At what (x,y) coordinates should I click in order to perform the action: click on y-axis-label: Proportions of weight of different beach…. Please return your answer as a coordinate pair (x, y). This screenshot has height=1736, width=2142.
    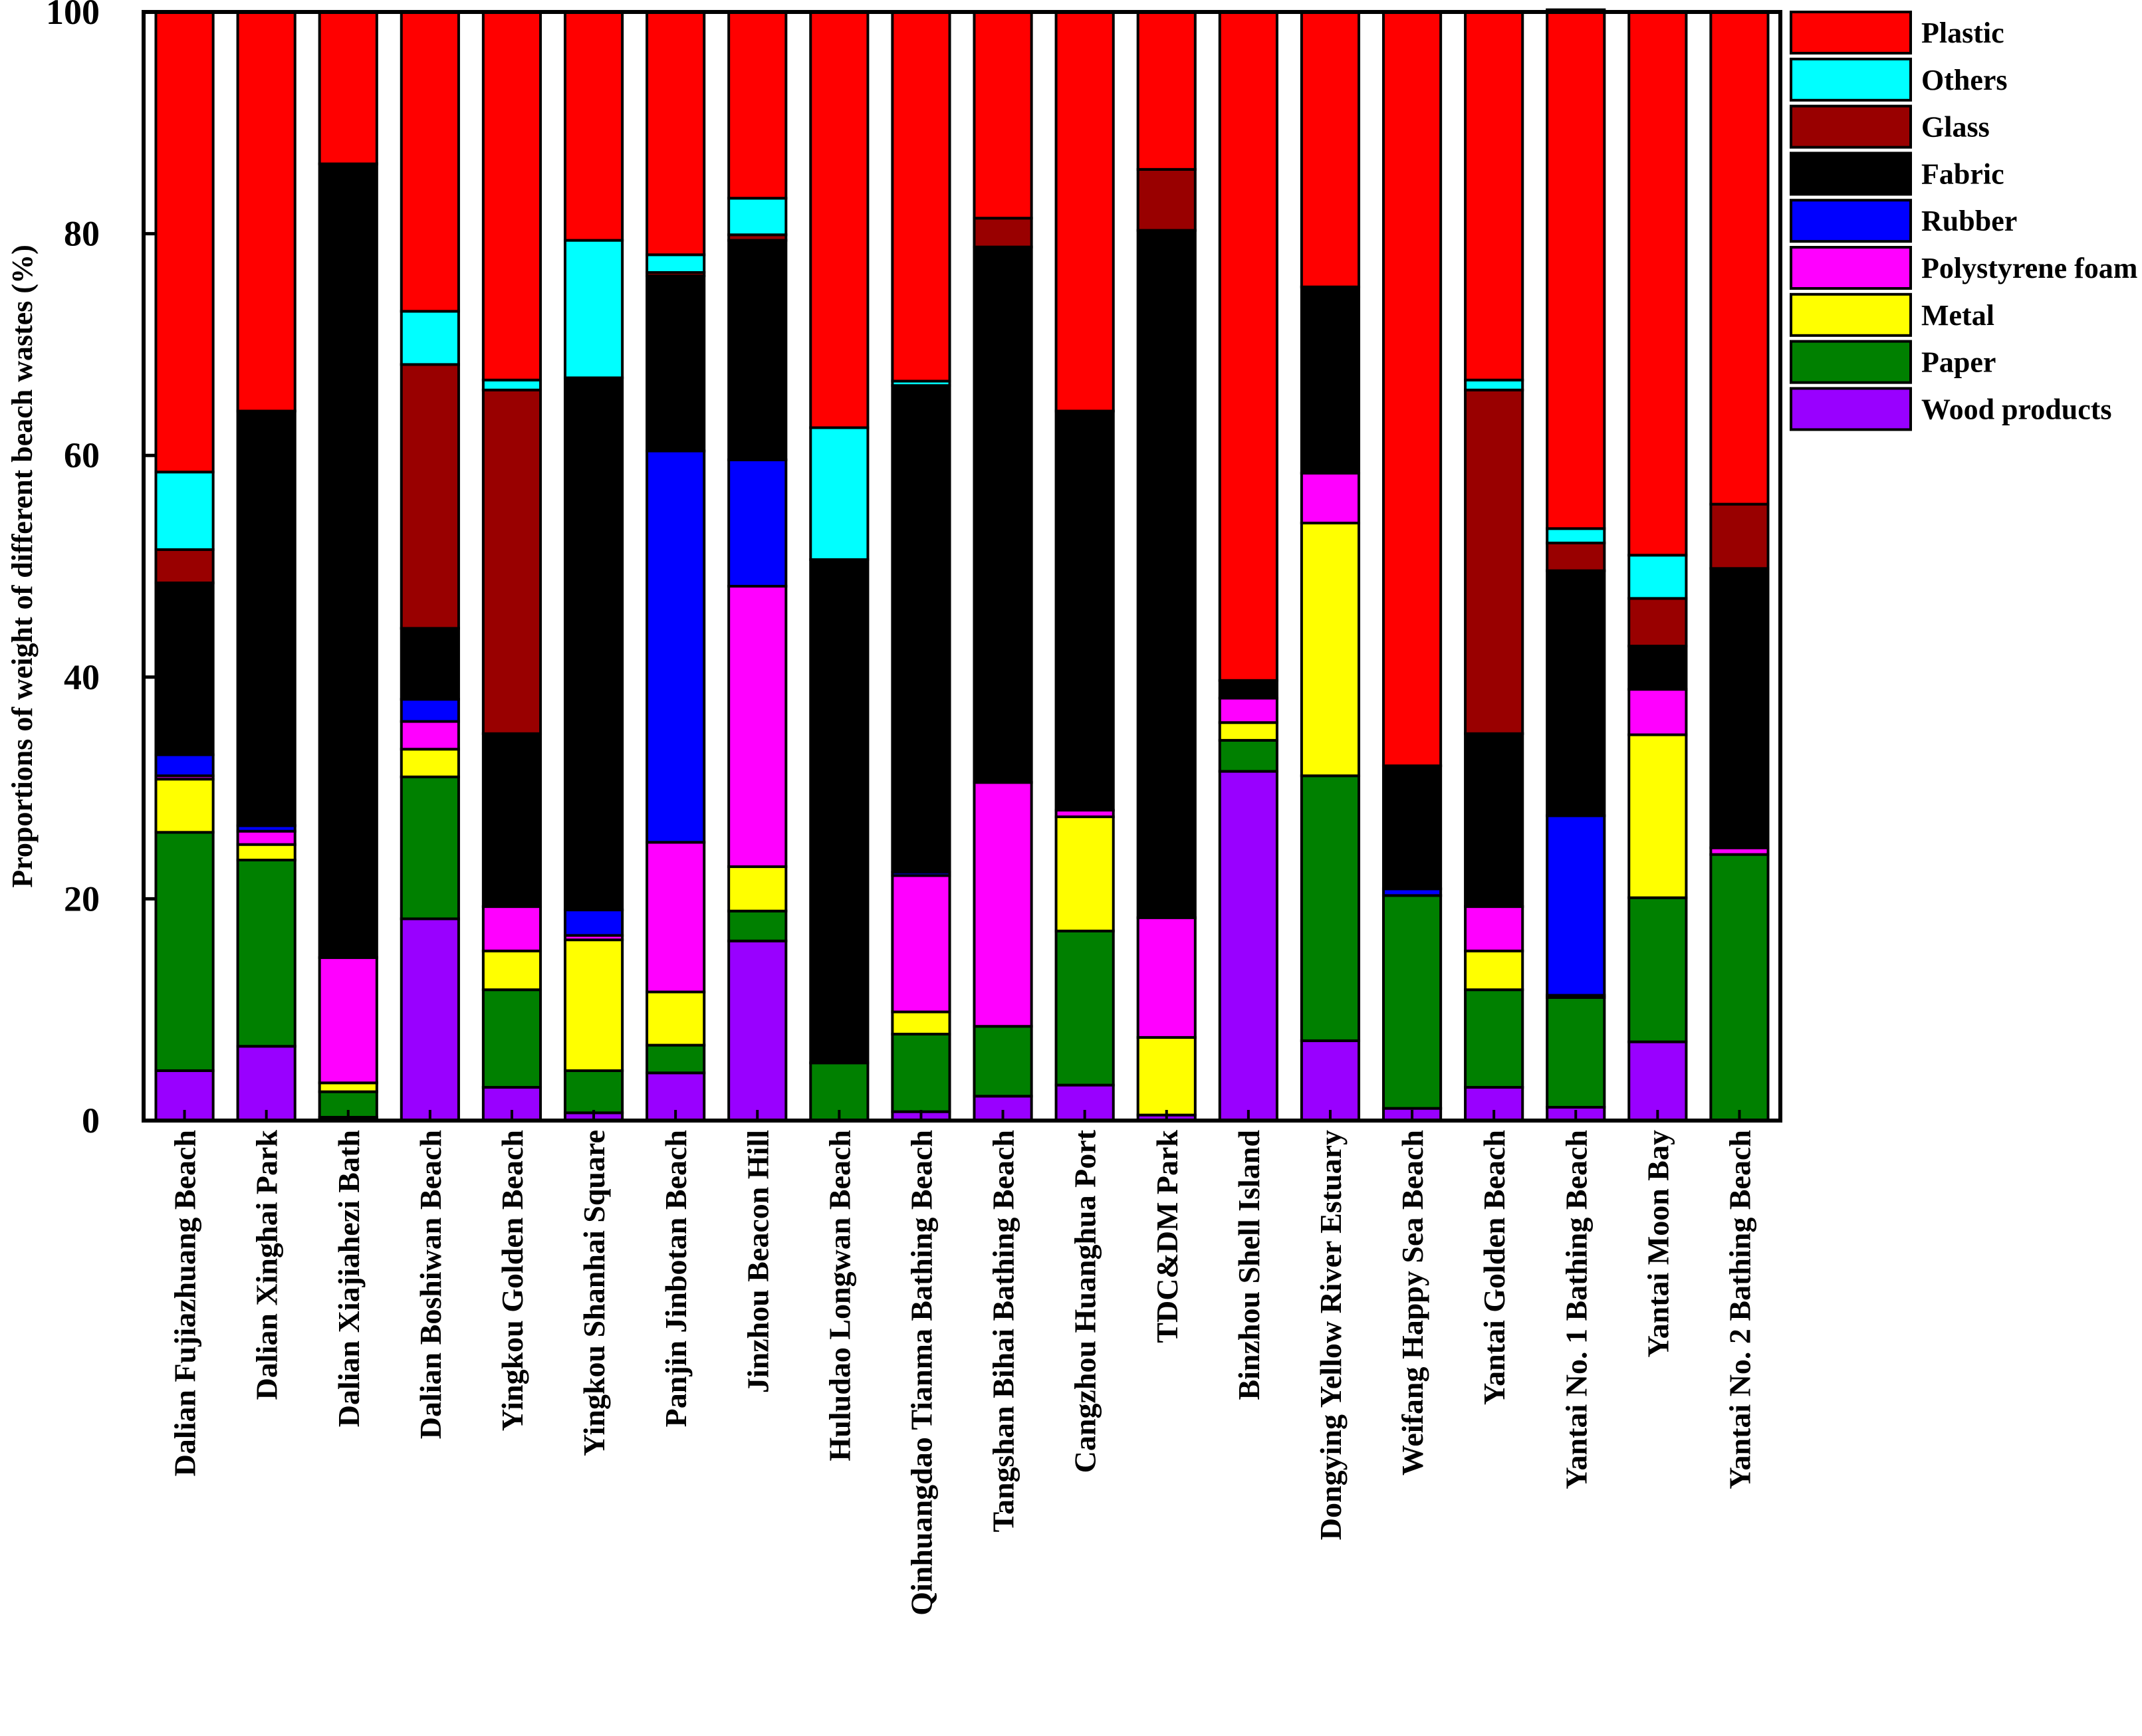
    Looking at the image, I should click on (23, 566).